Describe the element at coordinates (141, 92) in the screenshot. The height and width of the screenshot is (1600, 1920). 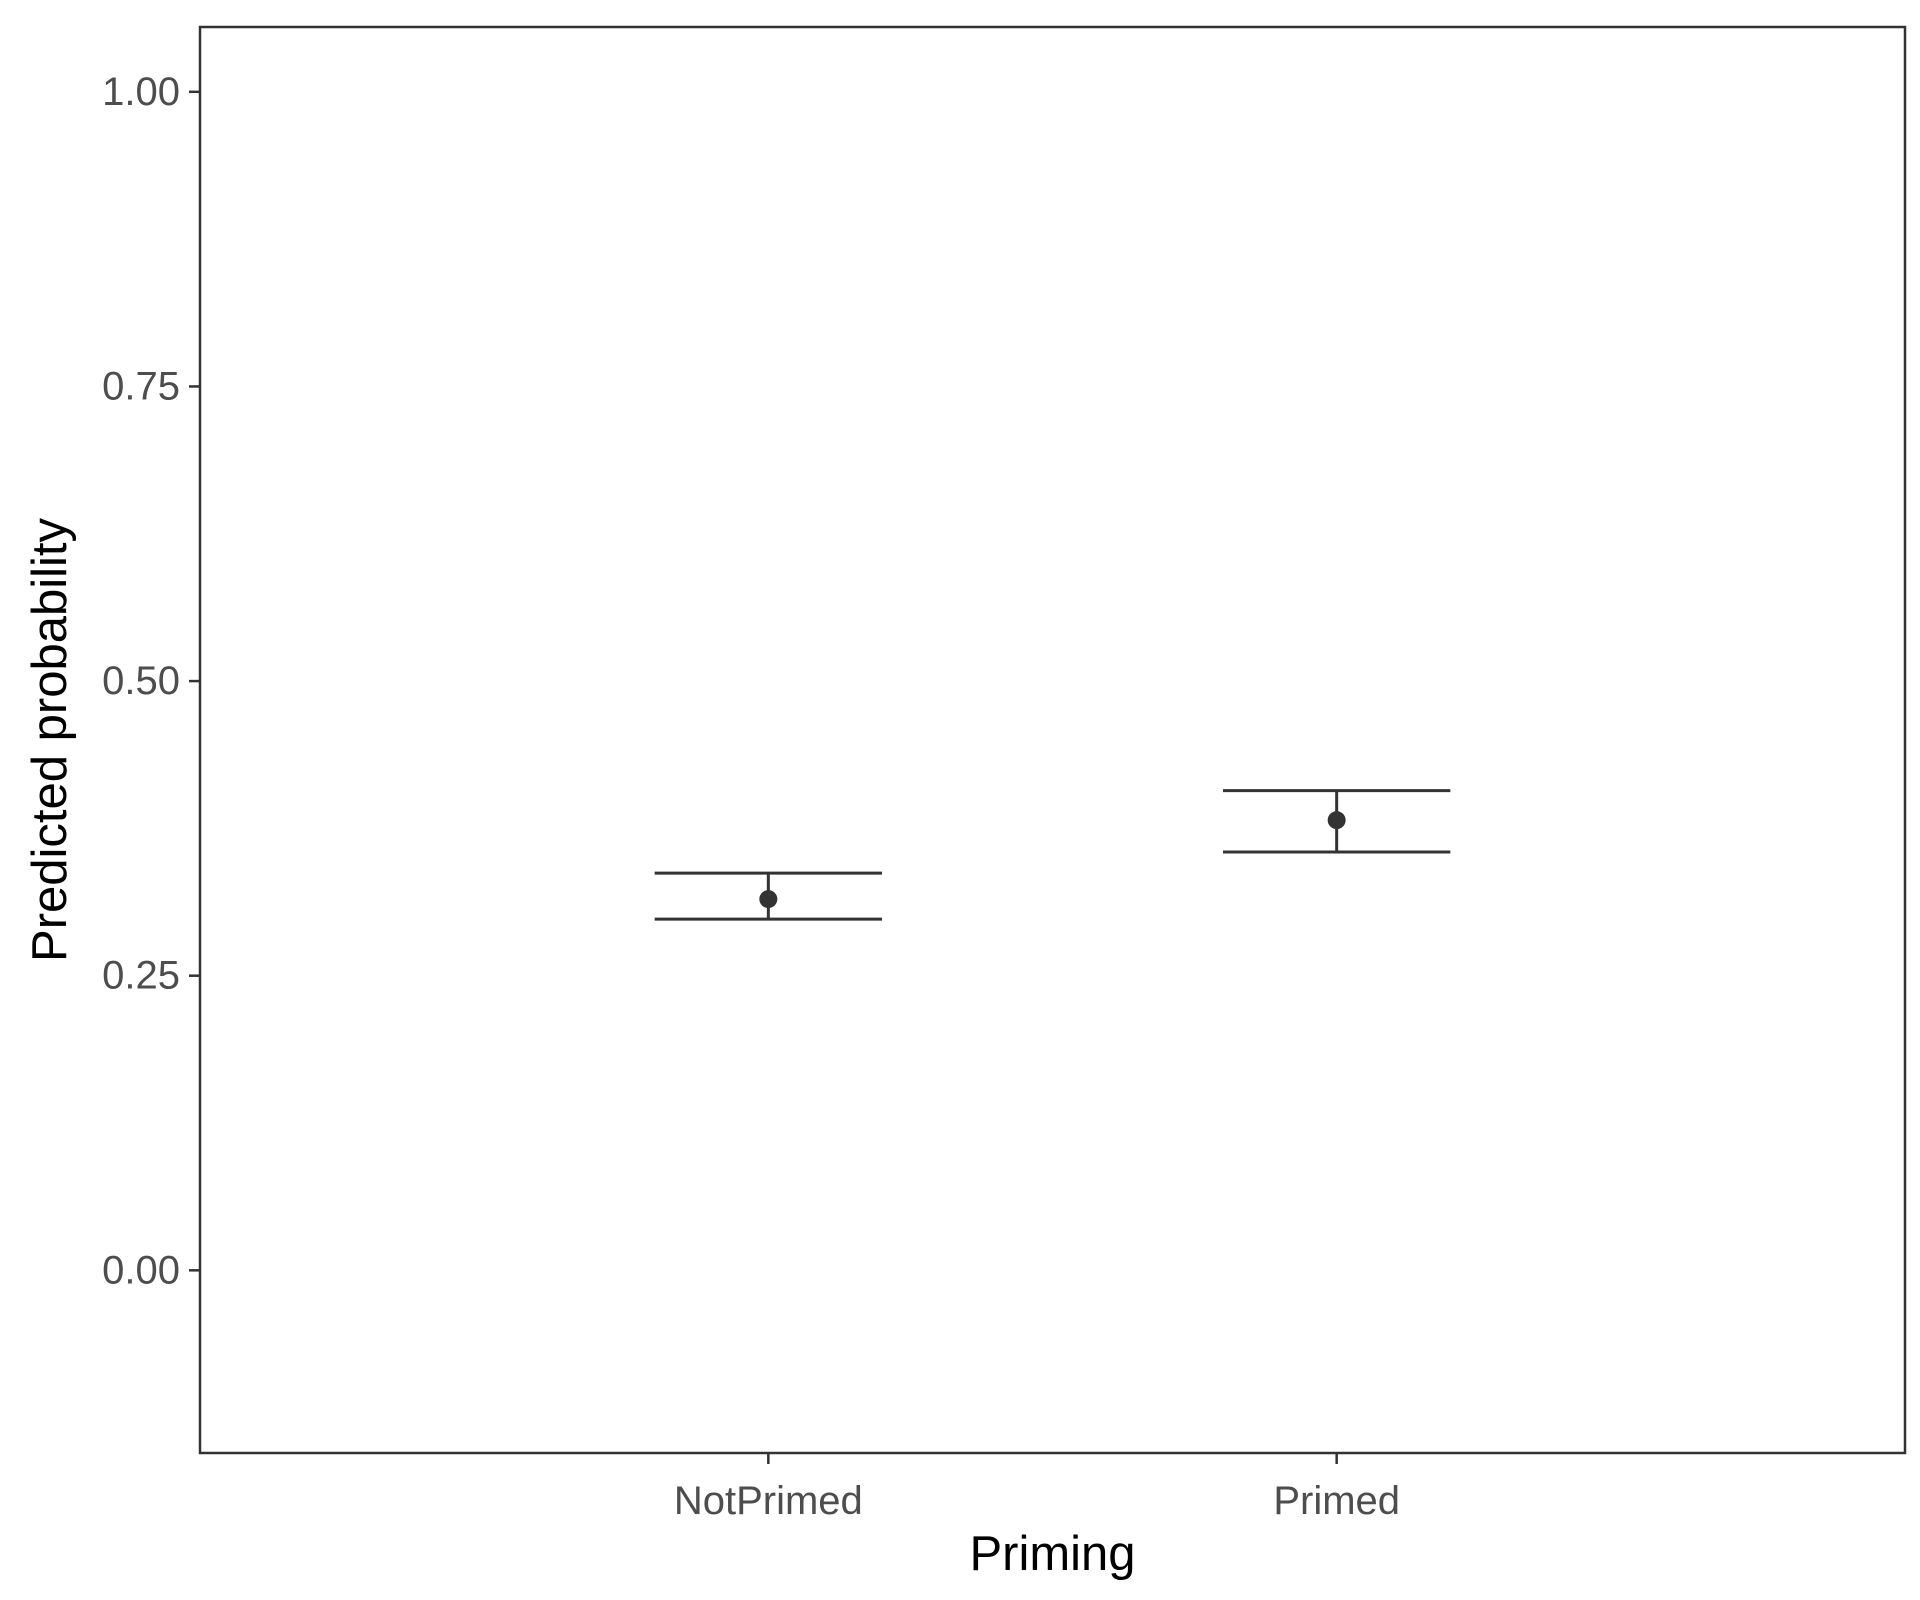
I see `y-tick-label: 1.00` at that location.